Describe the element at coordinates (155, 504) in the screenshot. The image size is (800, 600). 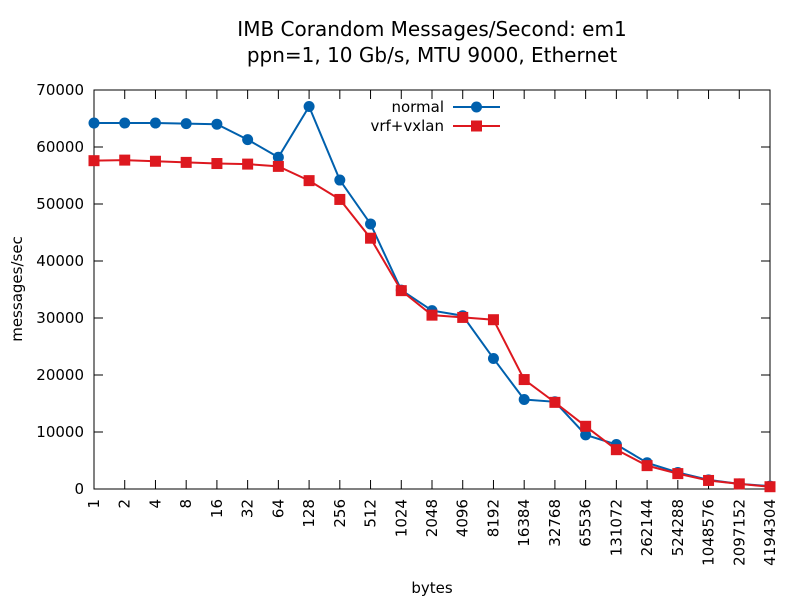
I see `x-tick-label: 4` at that location.